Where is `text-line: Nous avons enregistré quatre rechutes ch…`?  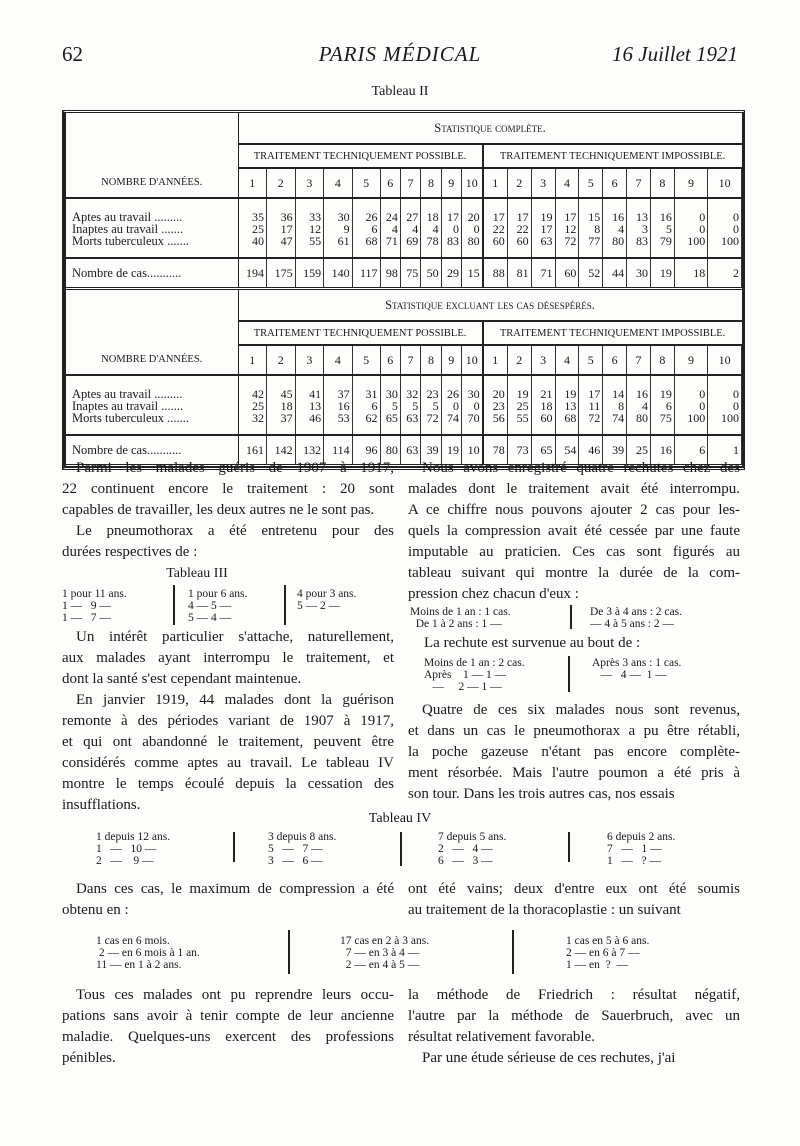
text-line: Nous avons enregistré quatre rechutes ch… is located at coordinates (581, 468).